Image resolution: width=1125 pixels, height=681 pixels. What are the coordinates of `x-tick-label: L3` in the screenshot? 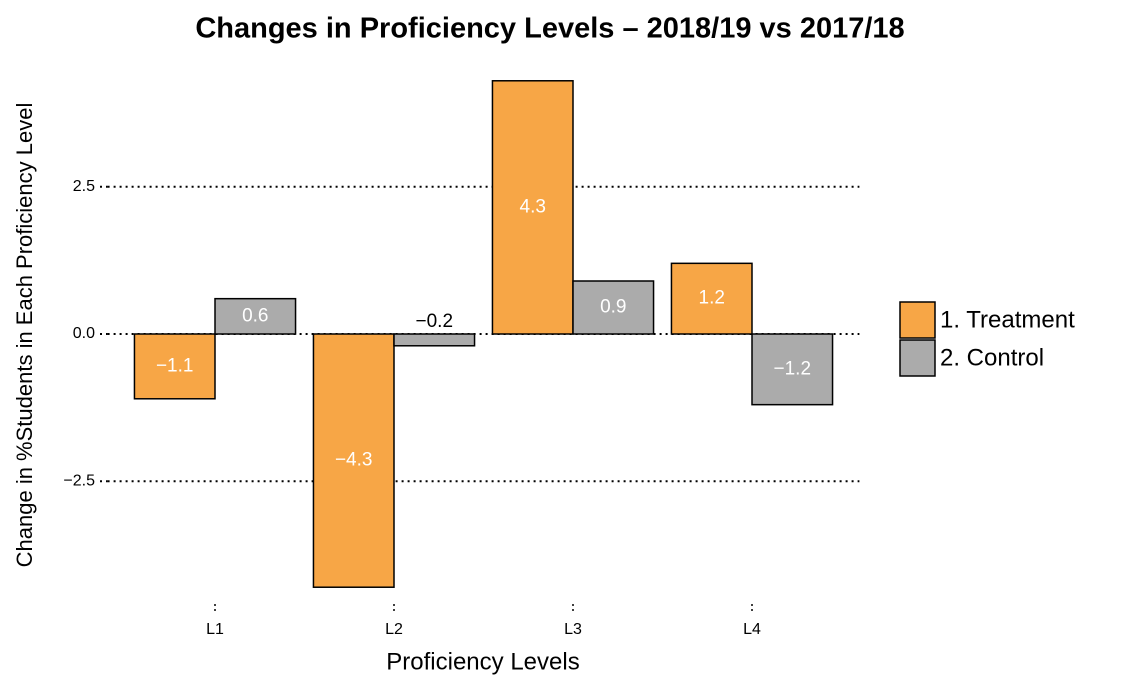 It's located at (573, 629).